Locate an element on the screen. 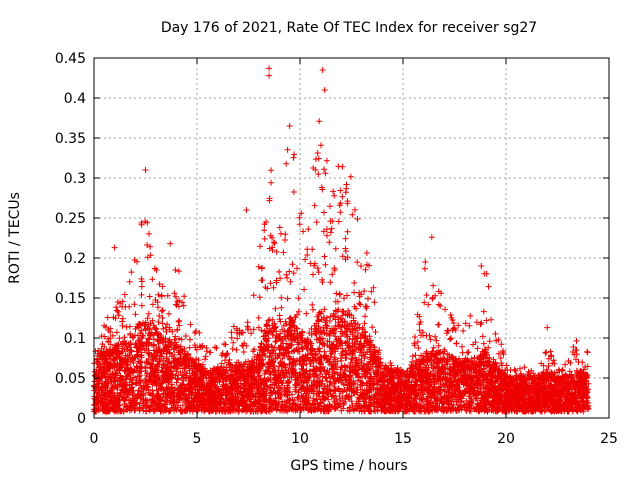 Image resolution: width=640 pixels, height=480 pixels. x-tick-label: 10 is located at coordinates (300, 439).